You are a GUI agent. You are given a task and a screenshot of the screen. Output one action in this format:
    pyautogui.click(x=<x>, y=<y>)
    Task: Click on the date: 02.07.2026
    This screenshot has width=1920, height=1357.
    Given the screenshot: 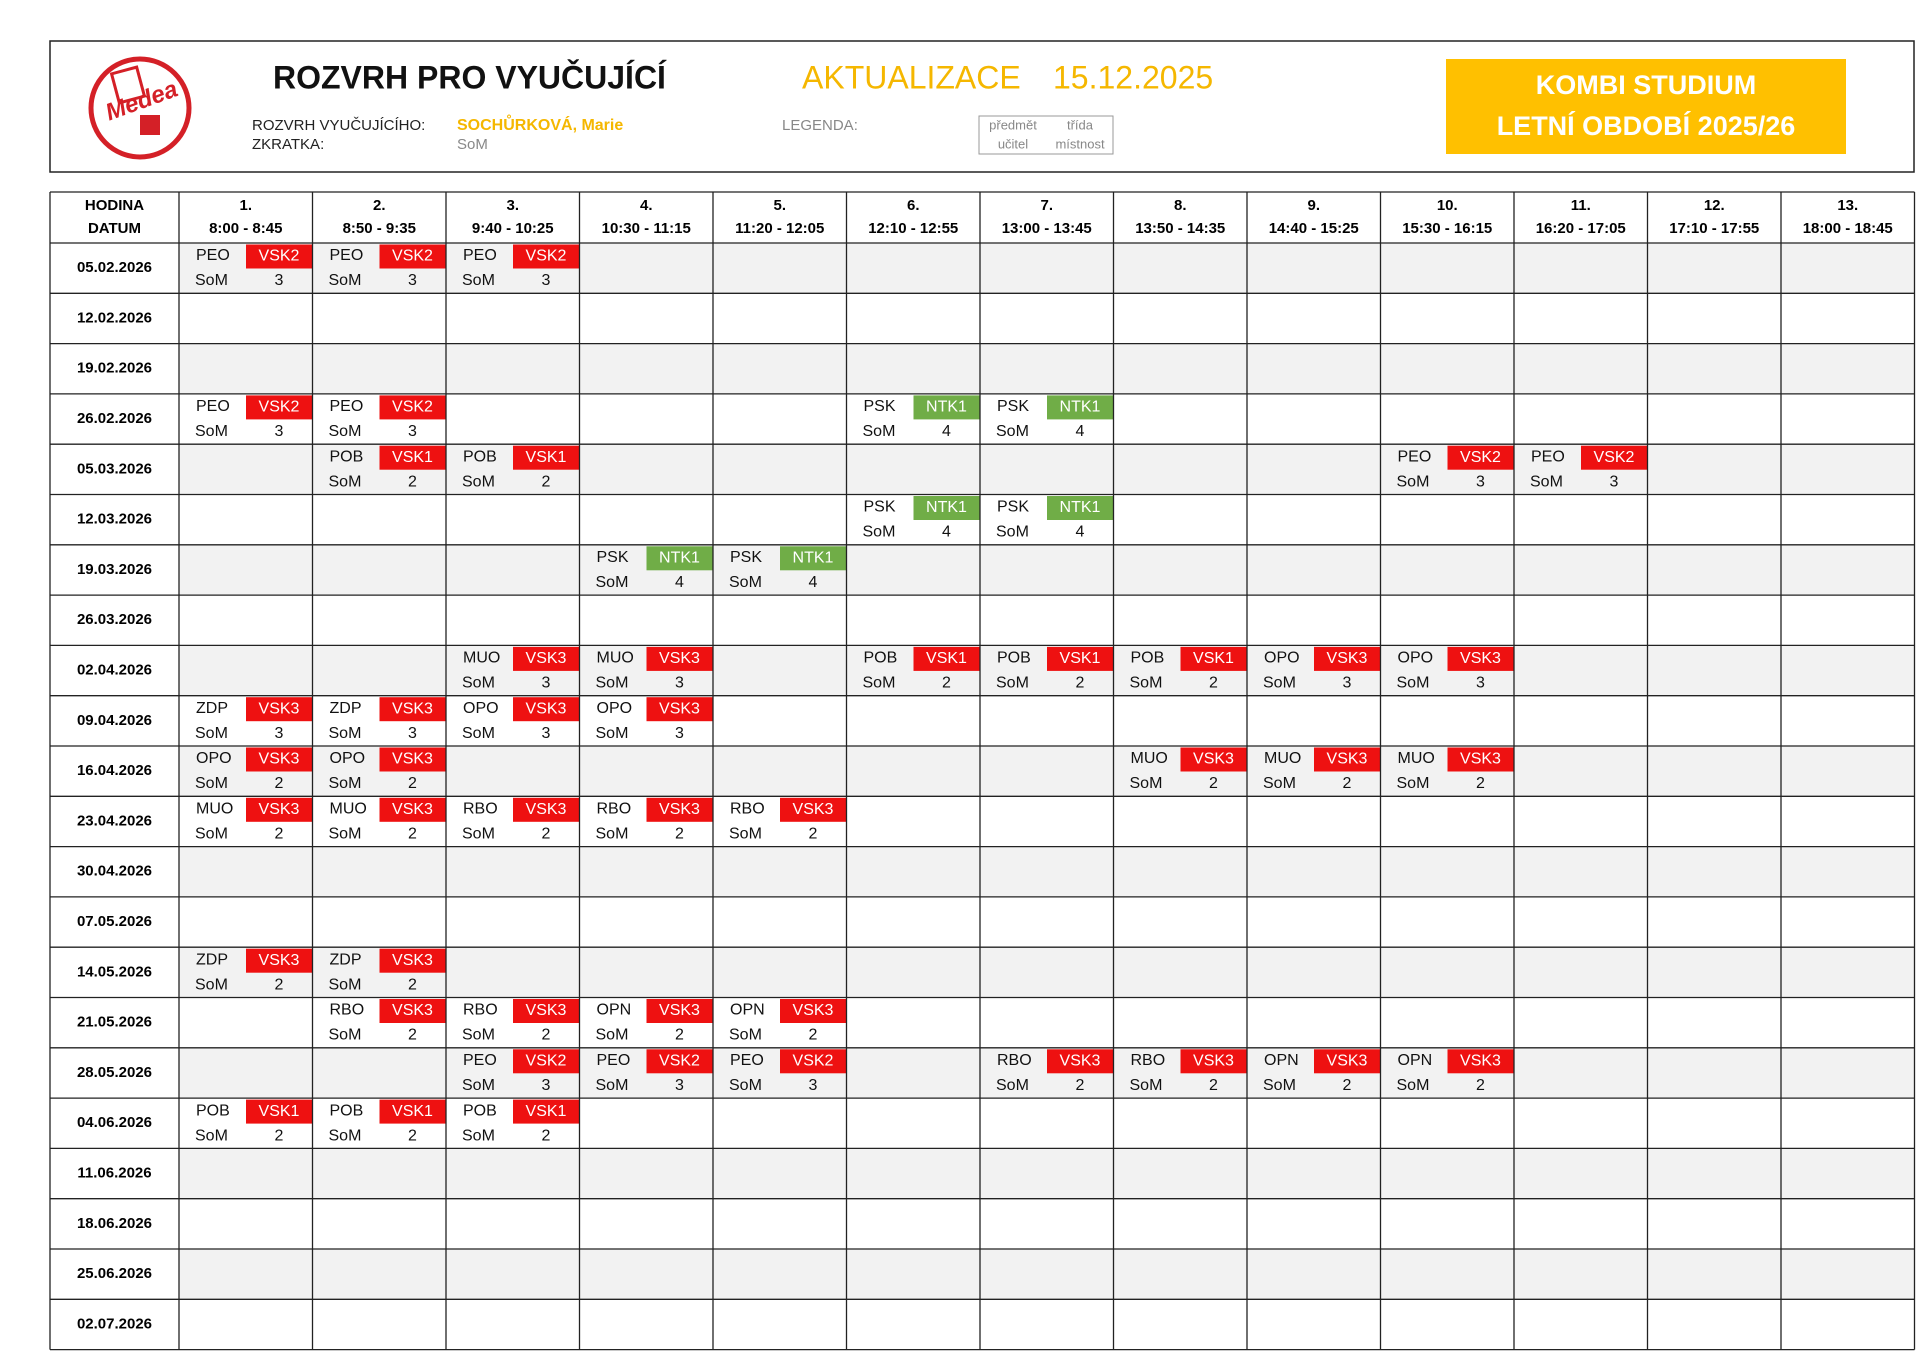 What is the action you would take?
    pyautogui.click(x=114, y=1323)
    